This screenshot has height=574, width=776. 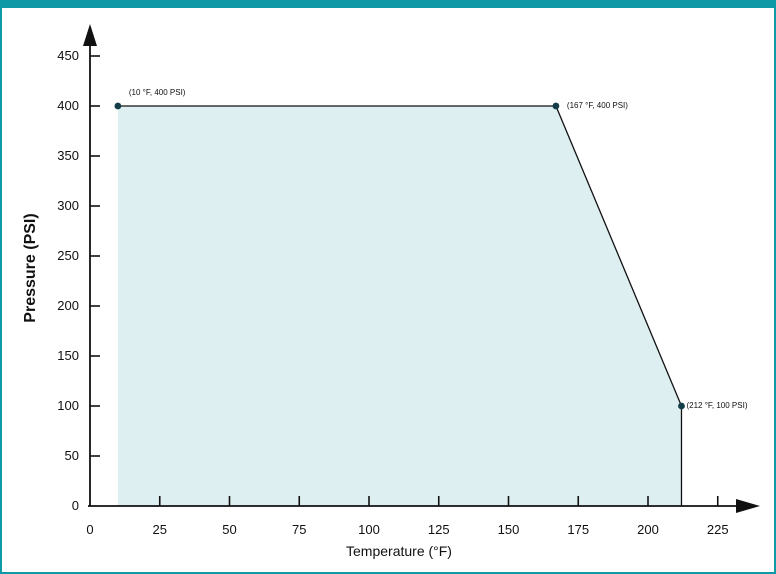 What do you see at coordinates (68, 305) in the screenshot?
I see `y-tick-label-200: 200` at bounding box center [68, 305].